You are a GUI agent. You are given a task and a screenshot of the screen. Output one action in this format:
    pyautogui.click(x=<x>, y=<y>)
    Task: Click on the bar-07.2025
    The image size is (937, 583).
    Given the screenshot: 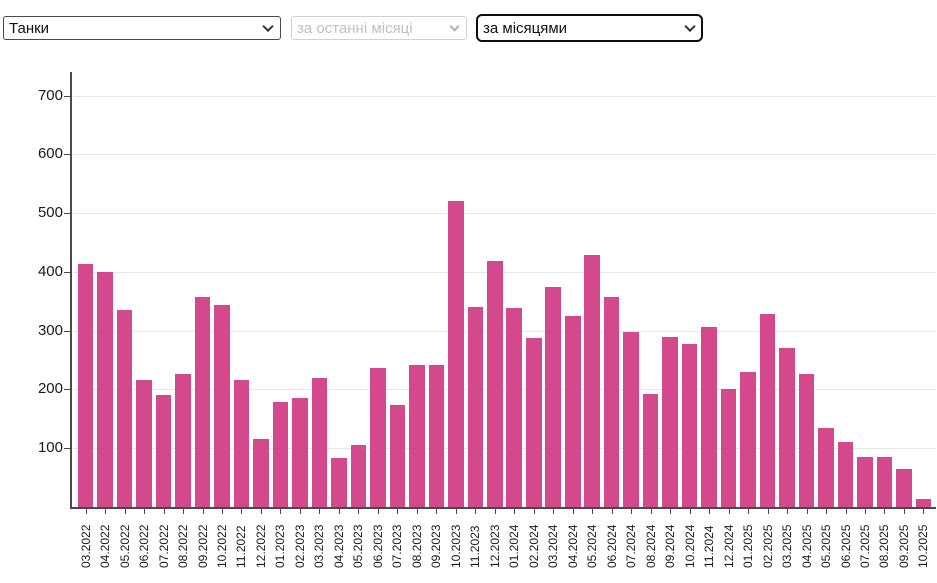 What is the action you would take?
    pyautogui.click(x=865, y=482)
    